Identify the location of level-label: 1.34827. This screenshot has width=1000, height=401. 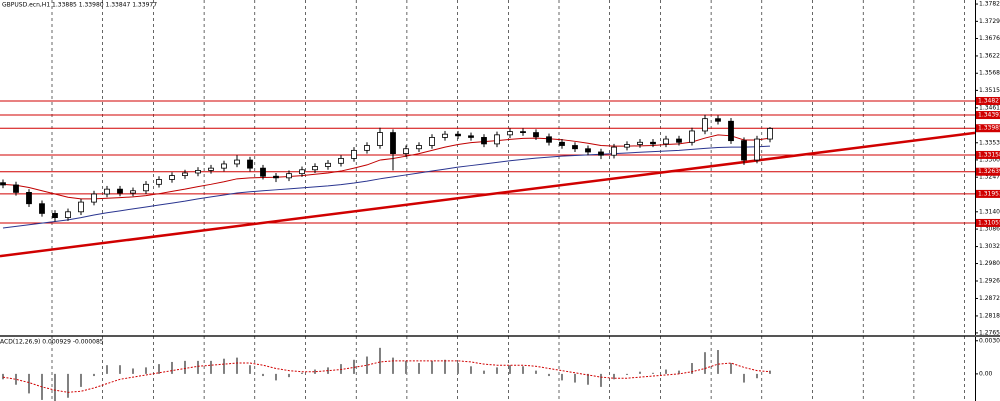
(989, 100).